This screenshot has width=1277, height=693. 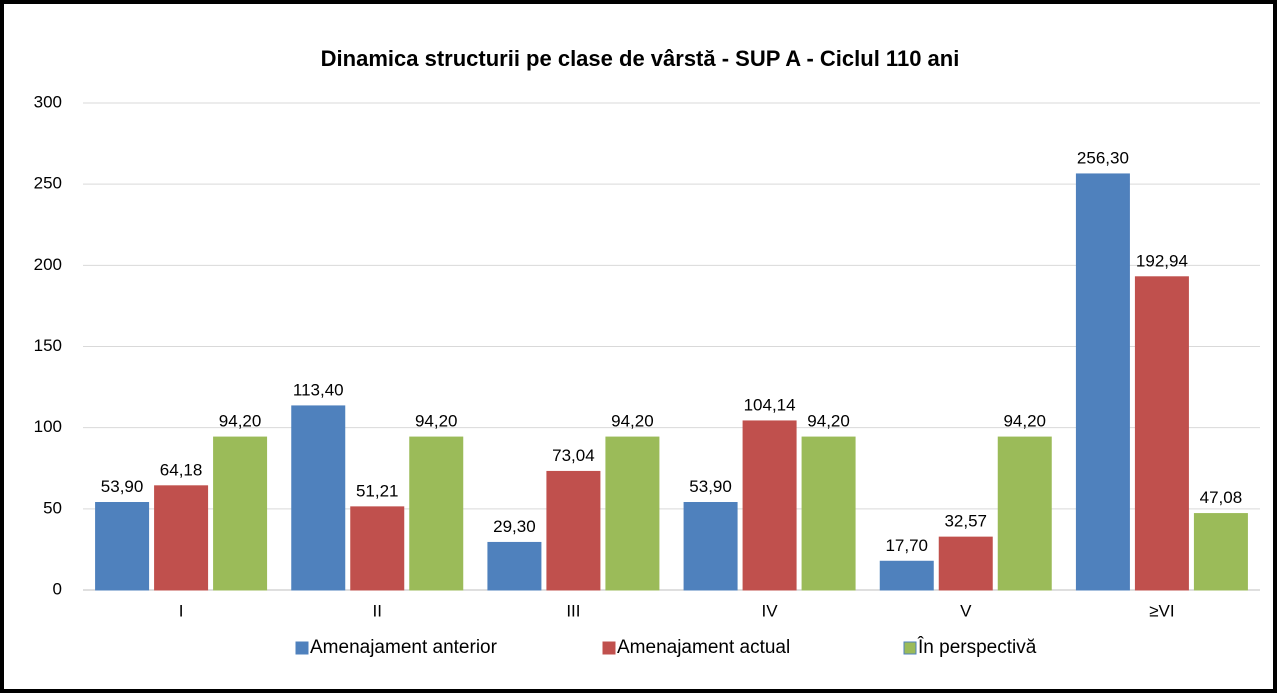 What do you see at coordinates (52, 507) in the screenshot?
I see `y-tick-label: 50` at bounding box center [52, 507].